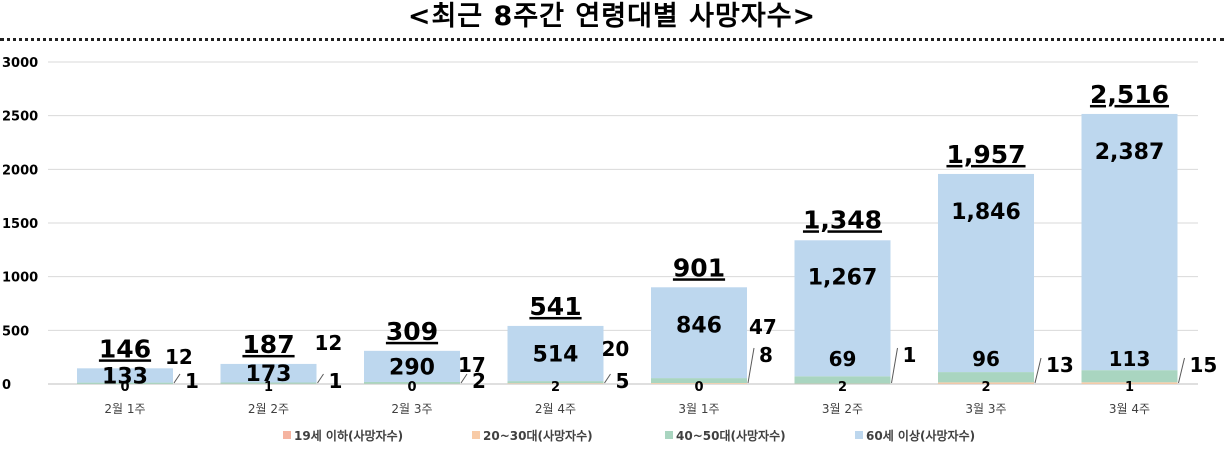 Image resolution: width=1224 pixels, height=455 pixels. What do you see at coordinates (766, 355) in the screenshot?
I see `data-label-20-30s: 8` at bounding box center [766, 355].